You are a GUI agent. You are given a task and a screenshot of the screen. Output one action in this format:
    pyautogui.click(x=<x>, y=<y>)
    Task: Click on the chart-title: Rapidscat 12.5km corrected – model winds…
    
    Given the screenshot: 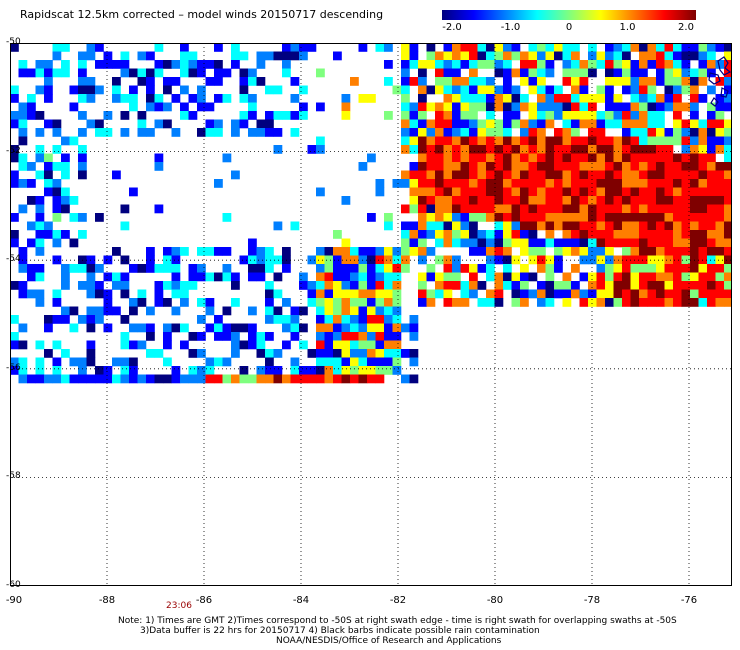 What is the action you would take?
    pyautogui.click(x=202, y=14)
    